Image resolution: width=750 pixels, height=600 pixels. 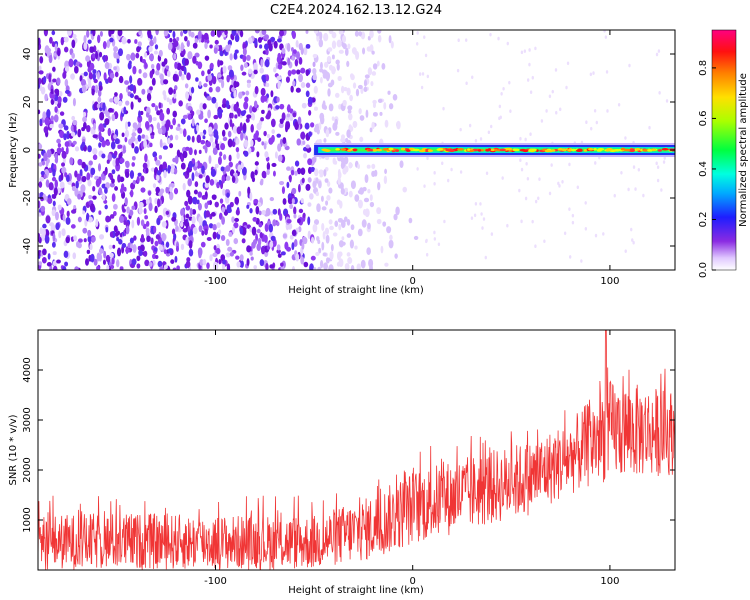 I want to click on y-tick-label: 2000, so click(x=27, y=469).